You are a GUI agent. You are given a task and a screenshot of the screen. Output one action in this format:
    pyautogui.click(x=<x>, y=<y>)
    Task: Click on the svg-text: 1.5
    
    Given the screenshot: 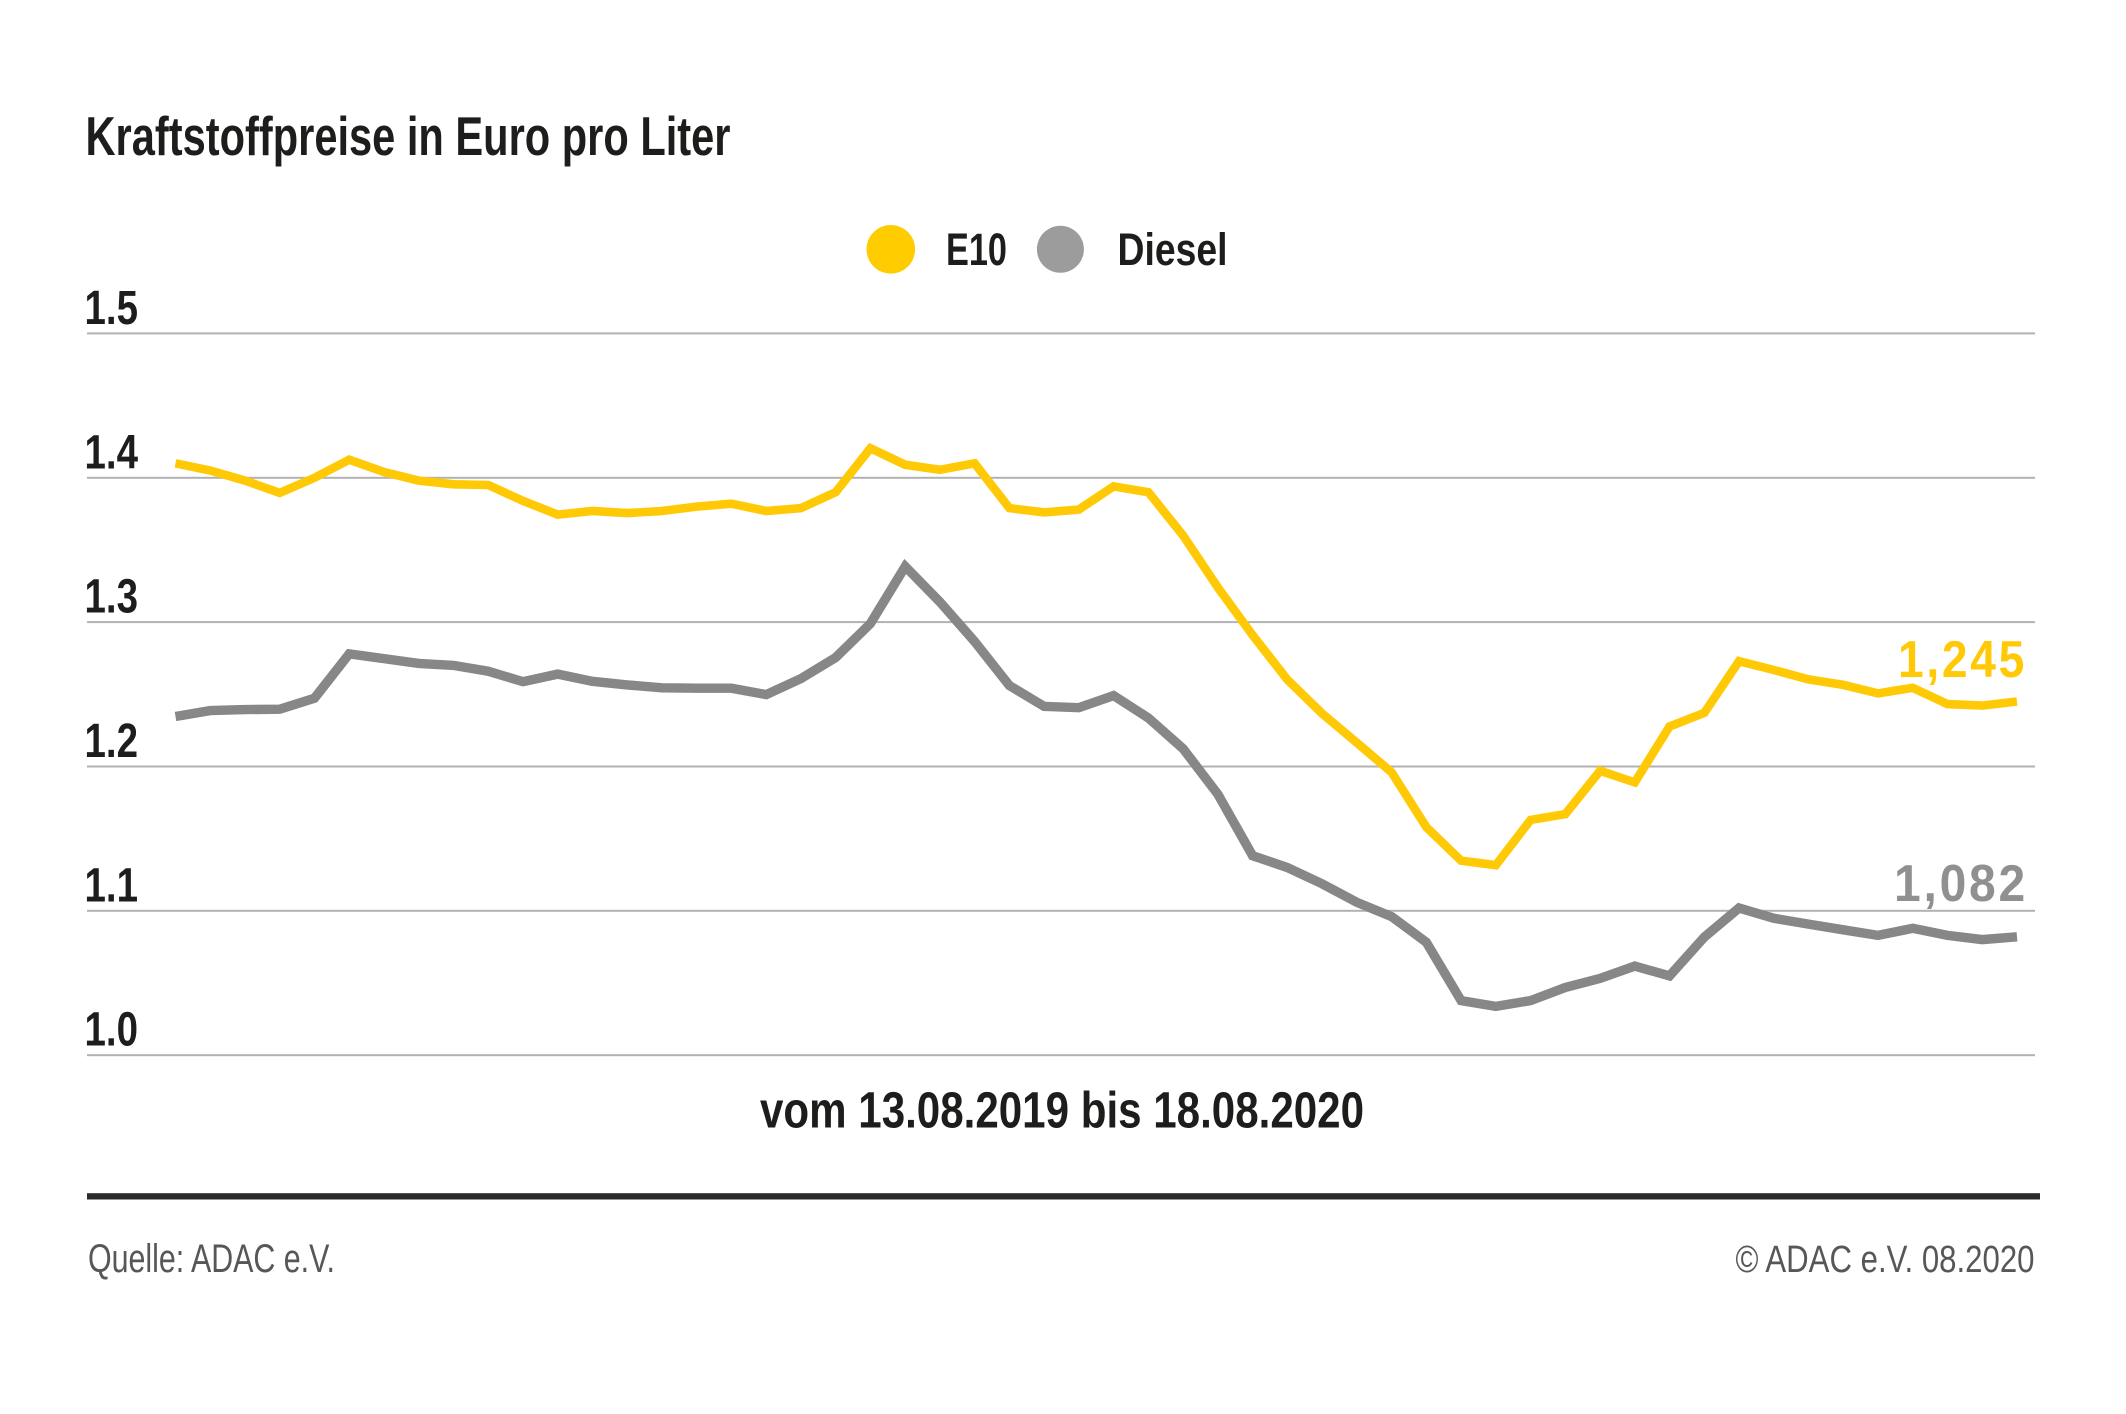 What is the action you would take?
    pyautogui.click(x=112, y=308)
    